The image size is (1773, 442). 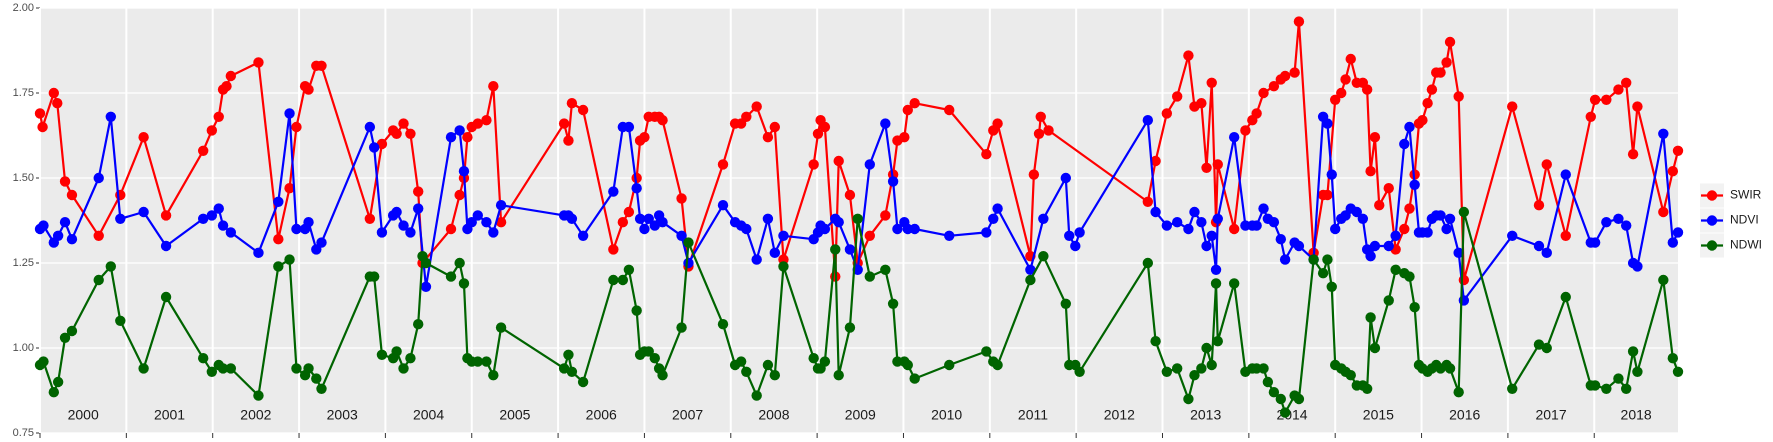 What do you see at coordinates (23, 8) in the screenshot?
I see `y-tick-label: 2.00` at bounding box center [23, 8].